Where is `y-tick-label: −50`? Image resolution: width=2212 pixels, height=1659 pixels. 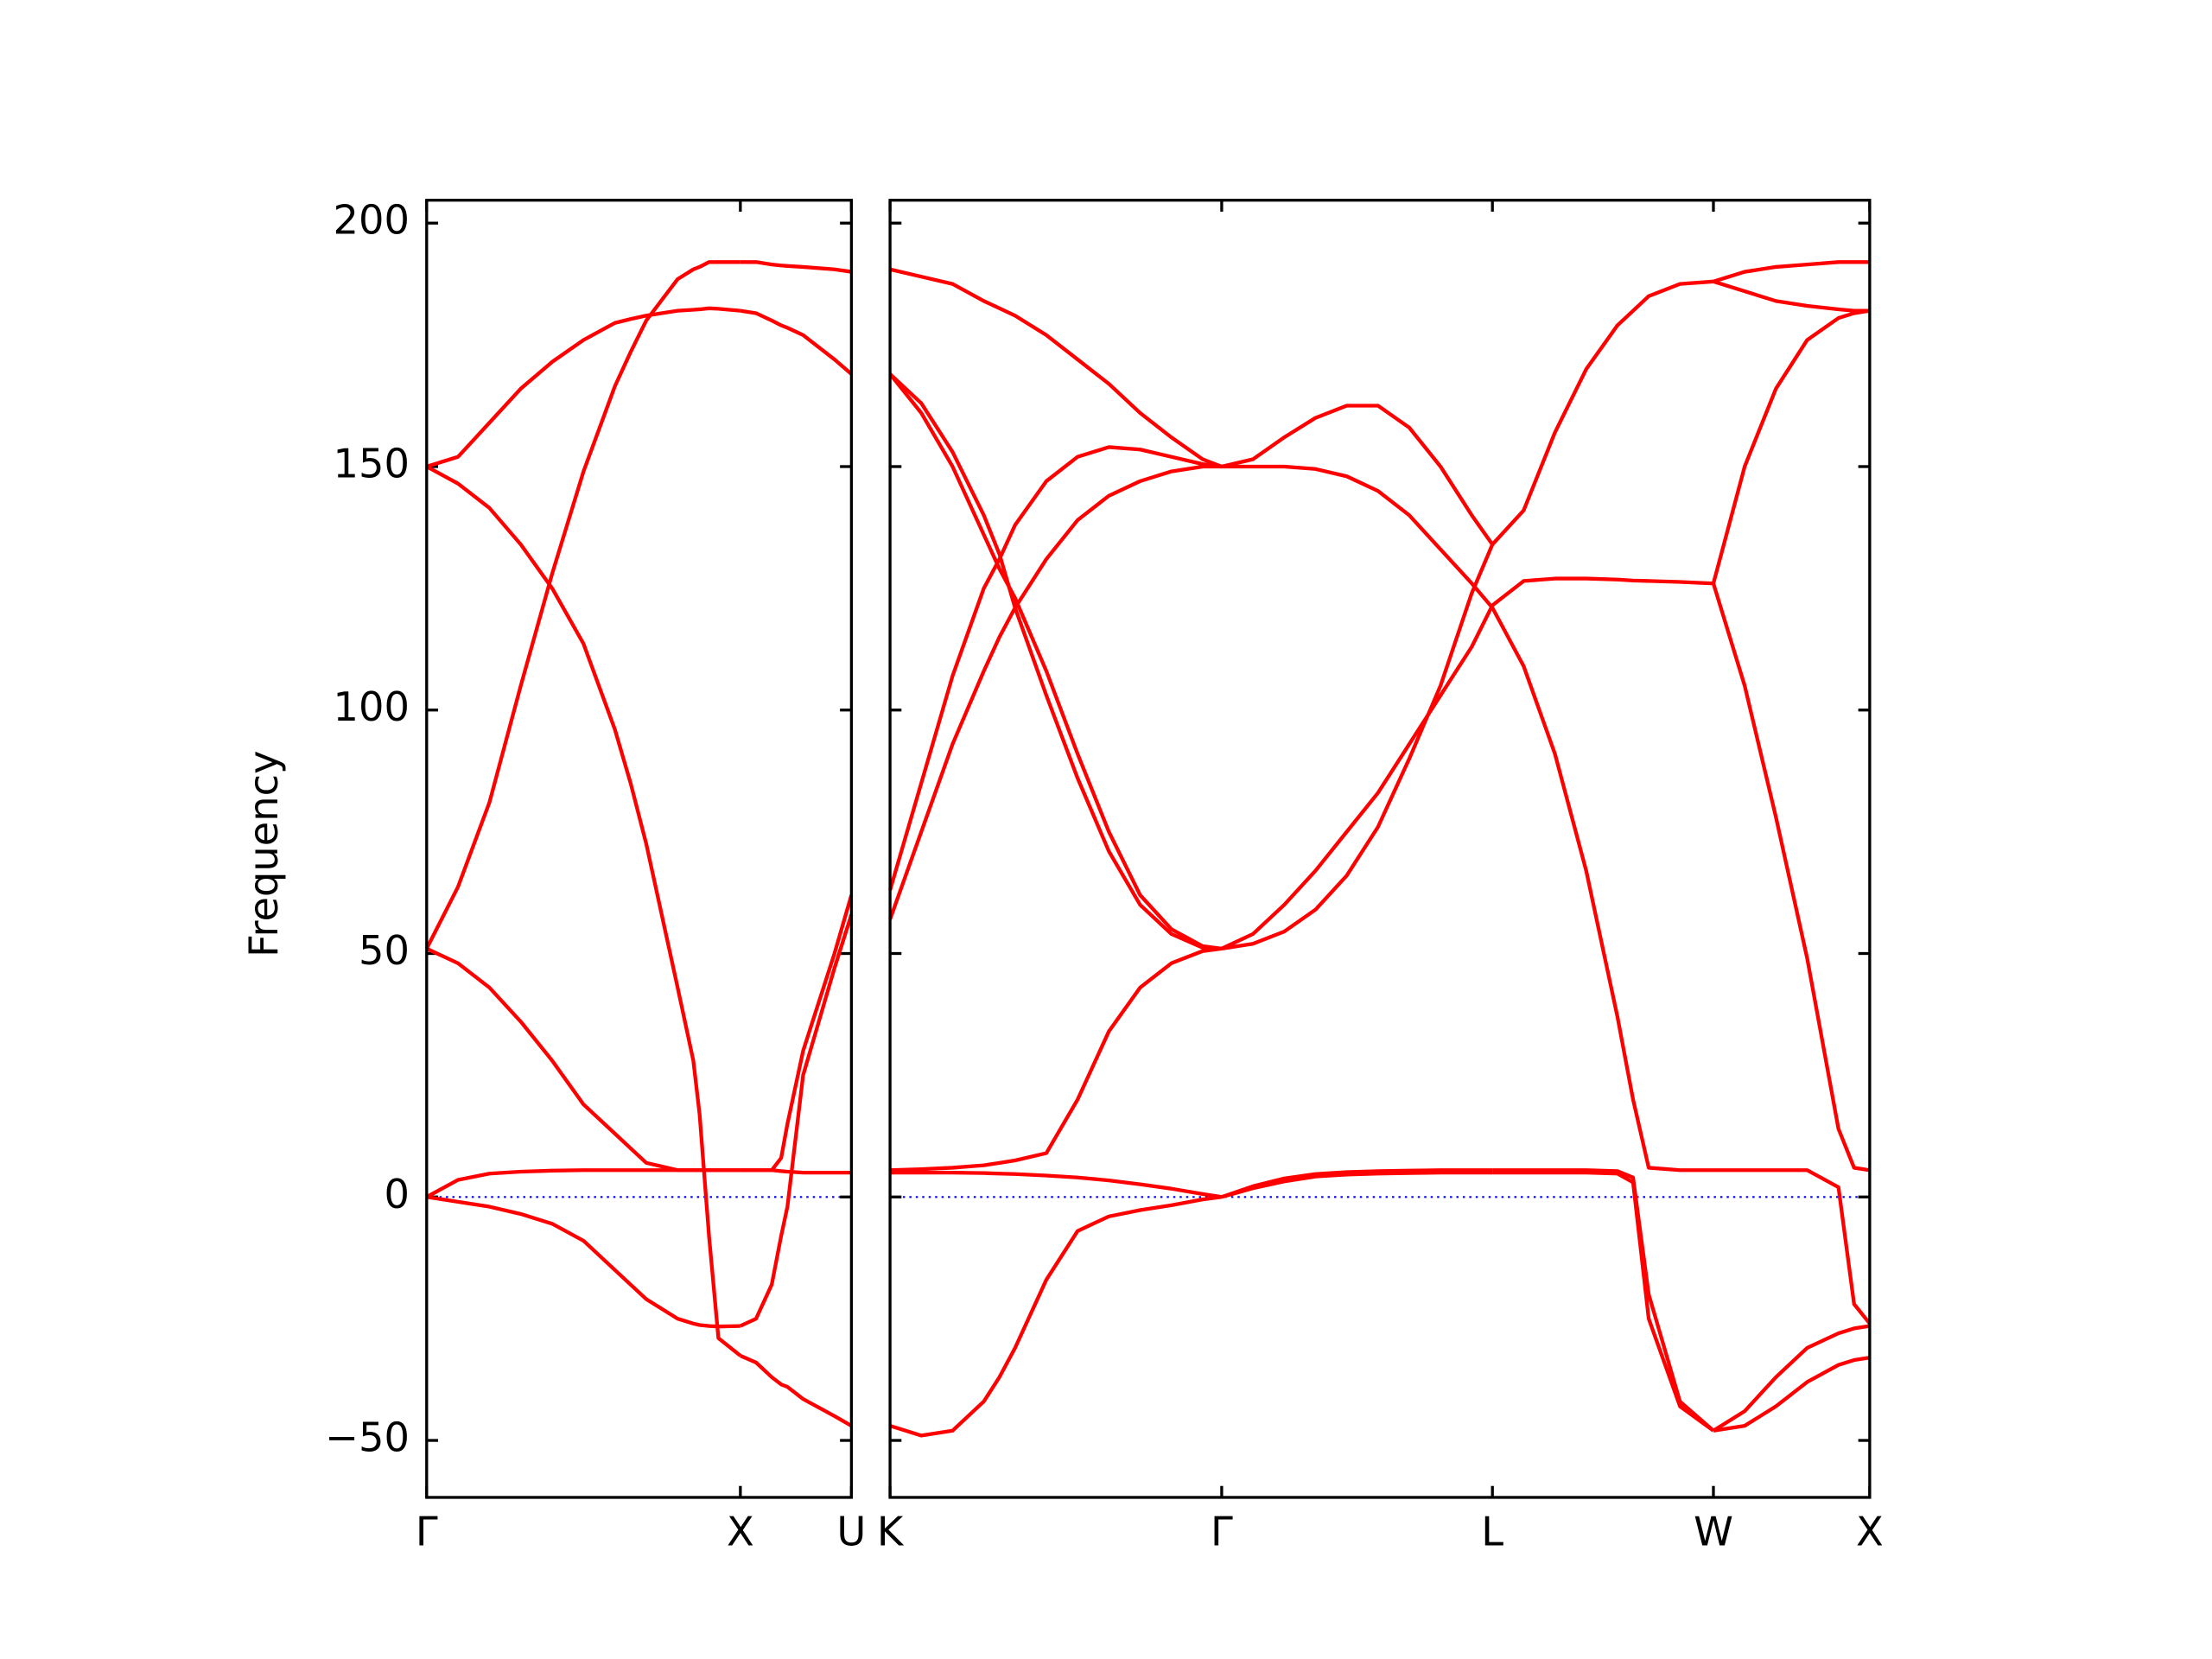
y-tick-label: −50 is located at coordinates (367, 1437).